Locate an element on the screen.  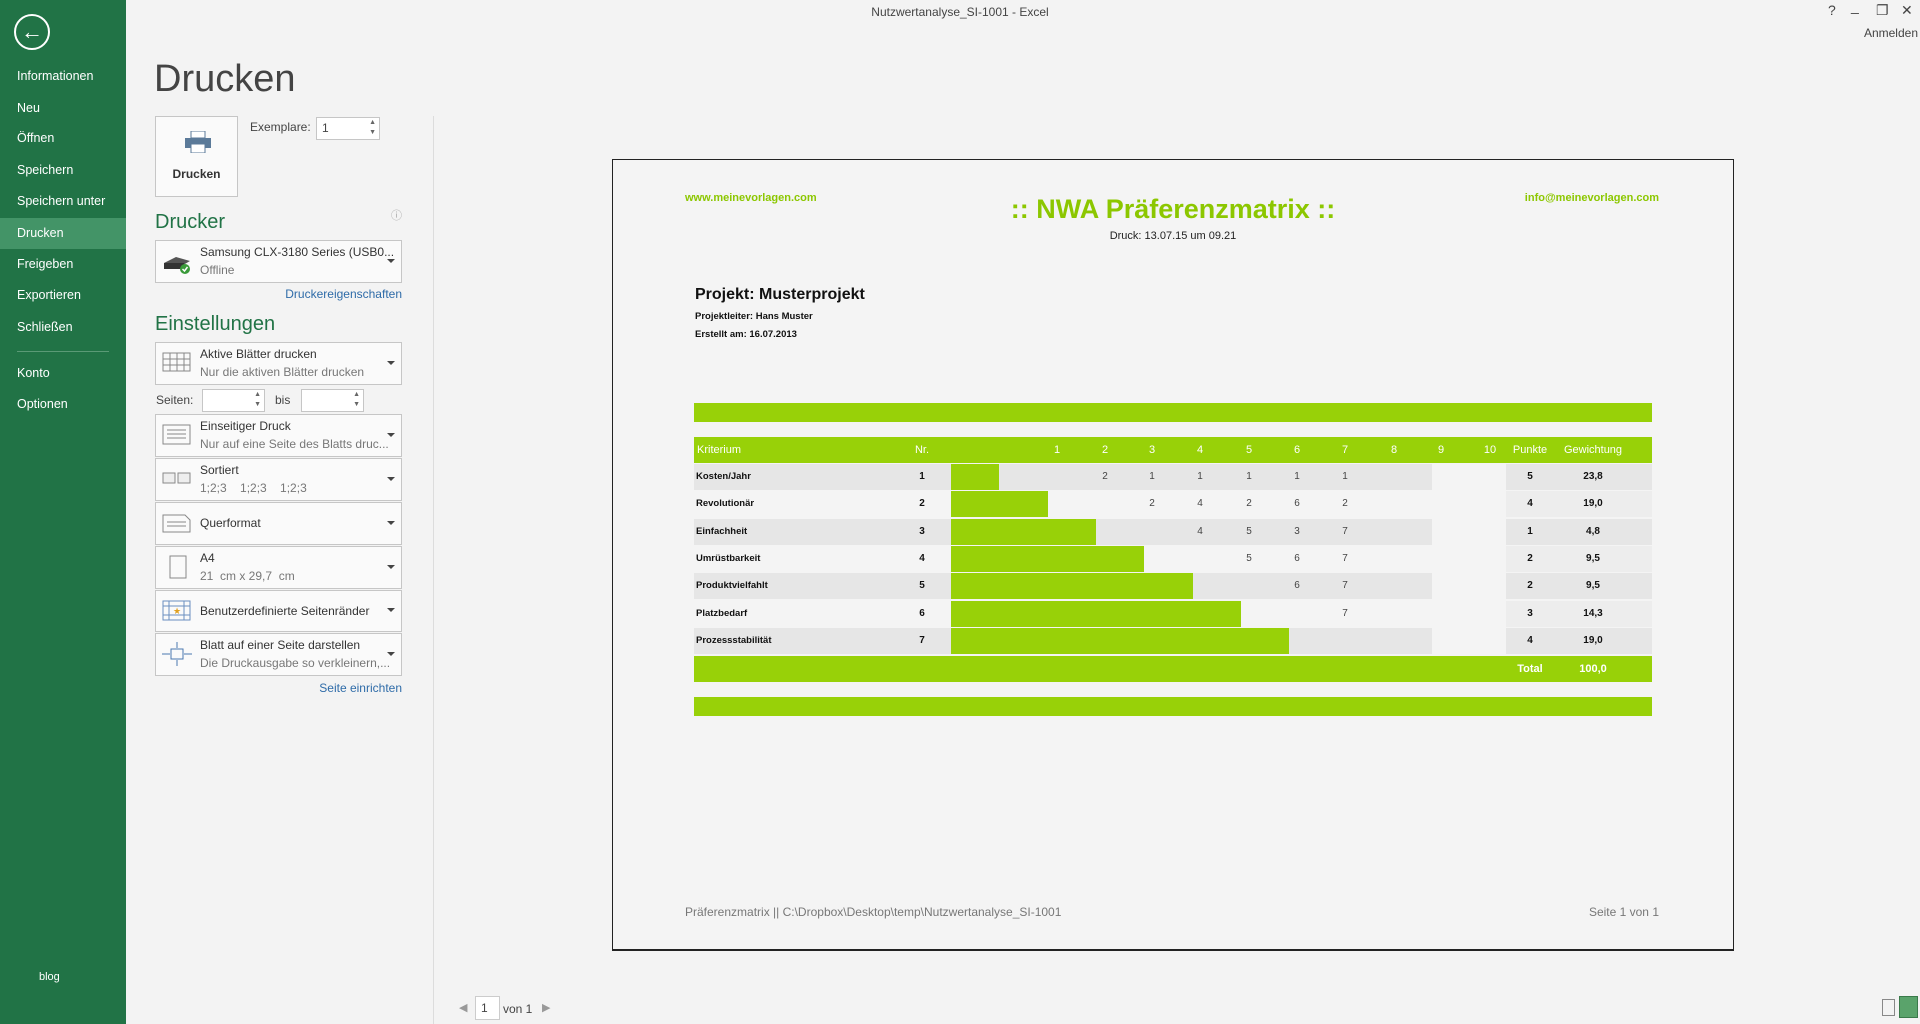
setting-title: A4 is located at coordinates (207, 558).